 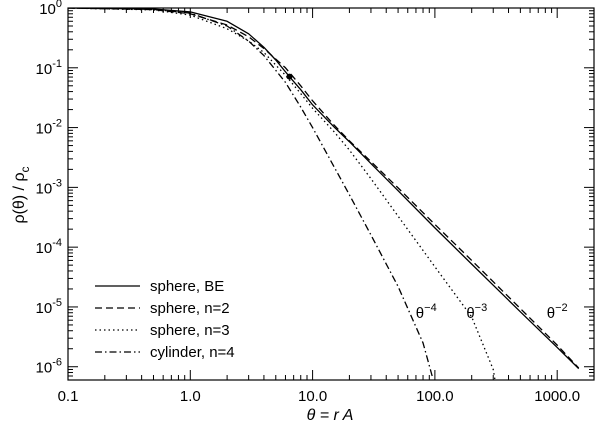 What do you see at coordinates (49, 307) in the screenshot?
I see `y-tick-label: 10⁻⁵` at bounding box center [49, 307].